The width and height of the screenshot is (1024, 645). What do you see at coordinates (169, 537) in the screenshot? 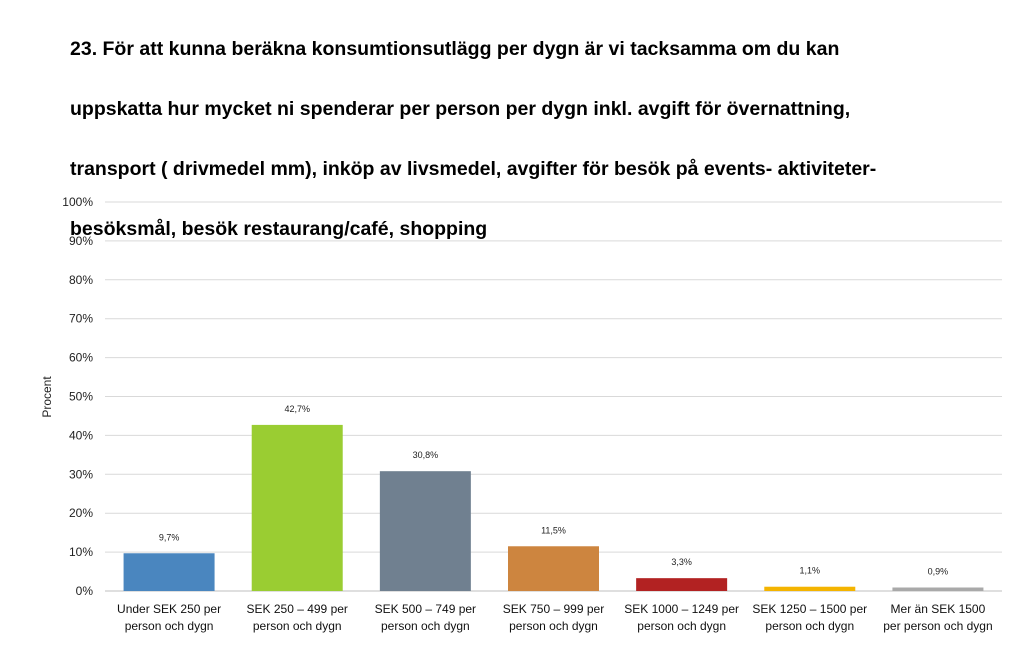
I see `data-label: 9,7%` at bounding box center [169, 537].